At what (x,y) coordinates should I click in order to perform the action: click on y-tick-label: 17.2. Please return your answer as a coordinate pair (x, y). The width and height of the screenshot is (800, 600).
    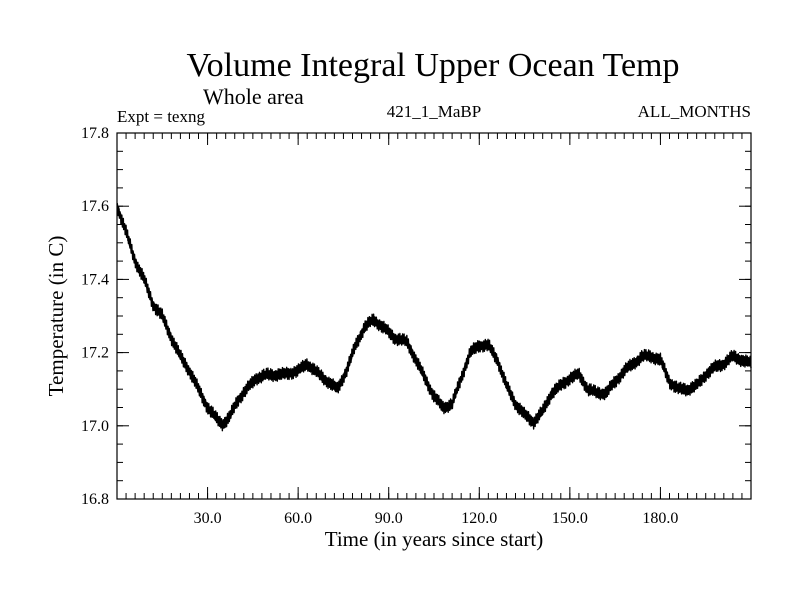
    Looking at the image, I should click on (95, 353).